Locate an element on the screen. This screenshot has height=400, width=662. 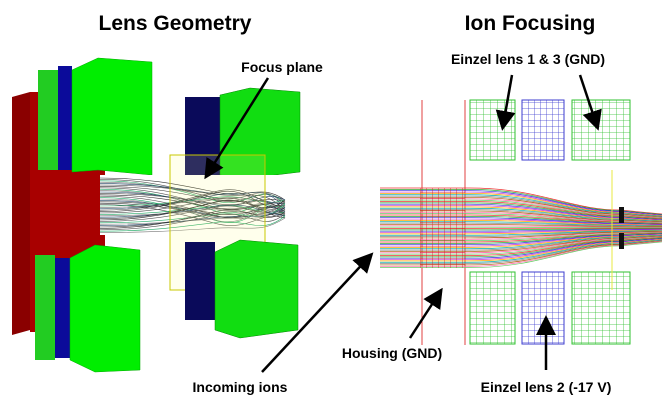
annotation: Focus plane is located at coordinates (282, 67).